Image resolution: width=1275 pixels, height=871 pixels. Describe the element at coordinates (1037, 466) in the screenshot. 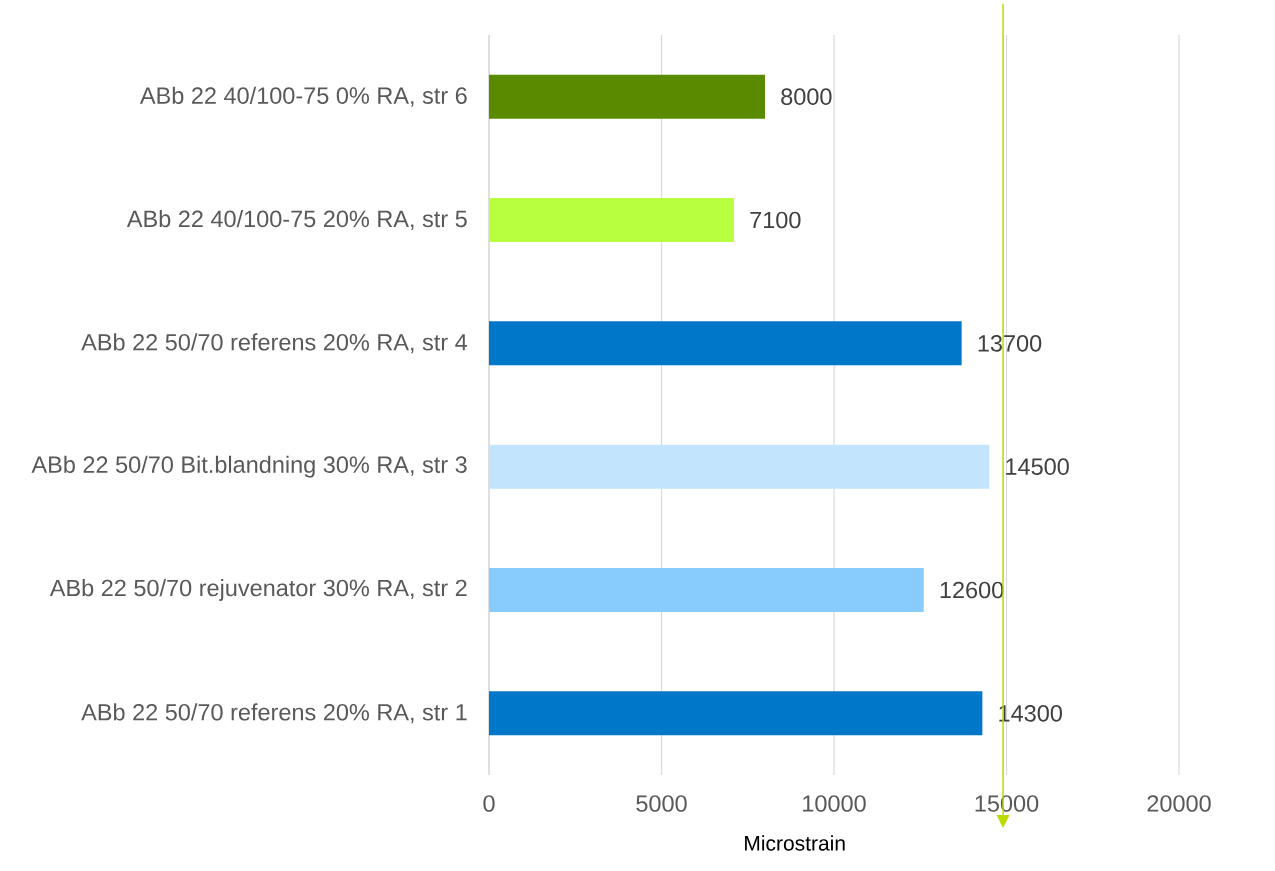

I see `data-label: 14500` at that location.